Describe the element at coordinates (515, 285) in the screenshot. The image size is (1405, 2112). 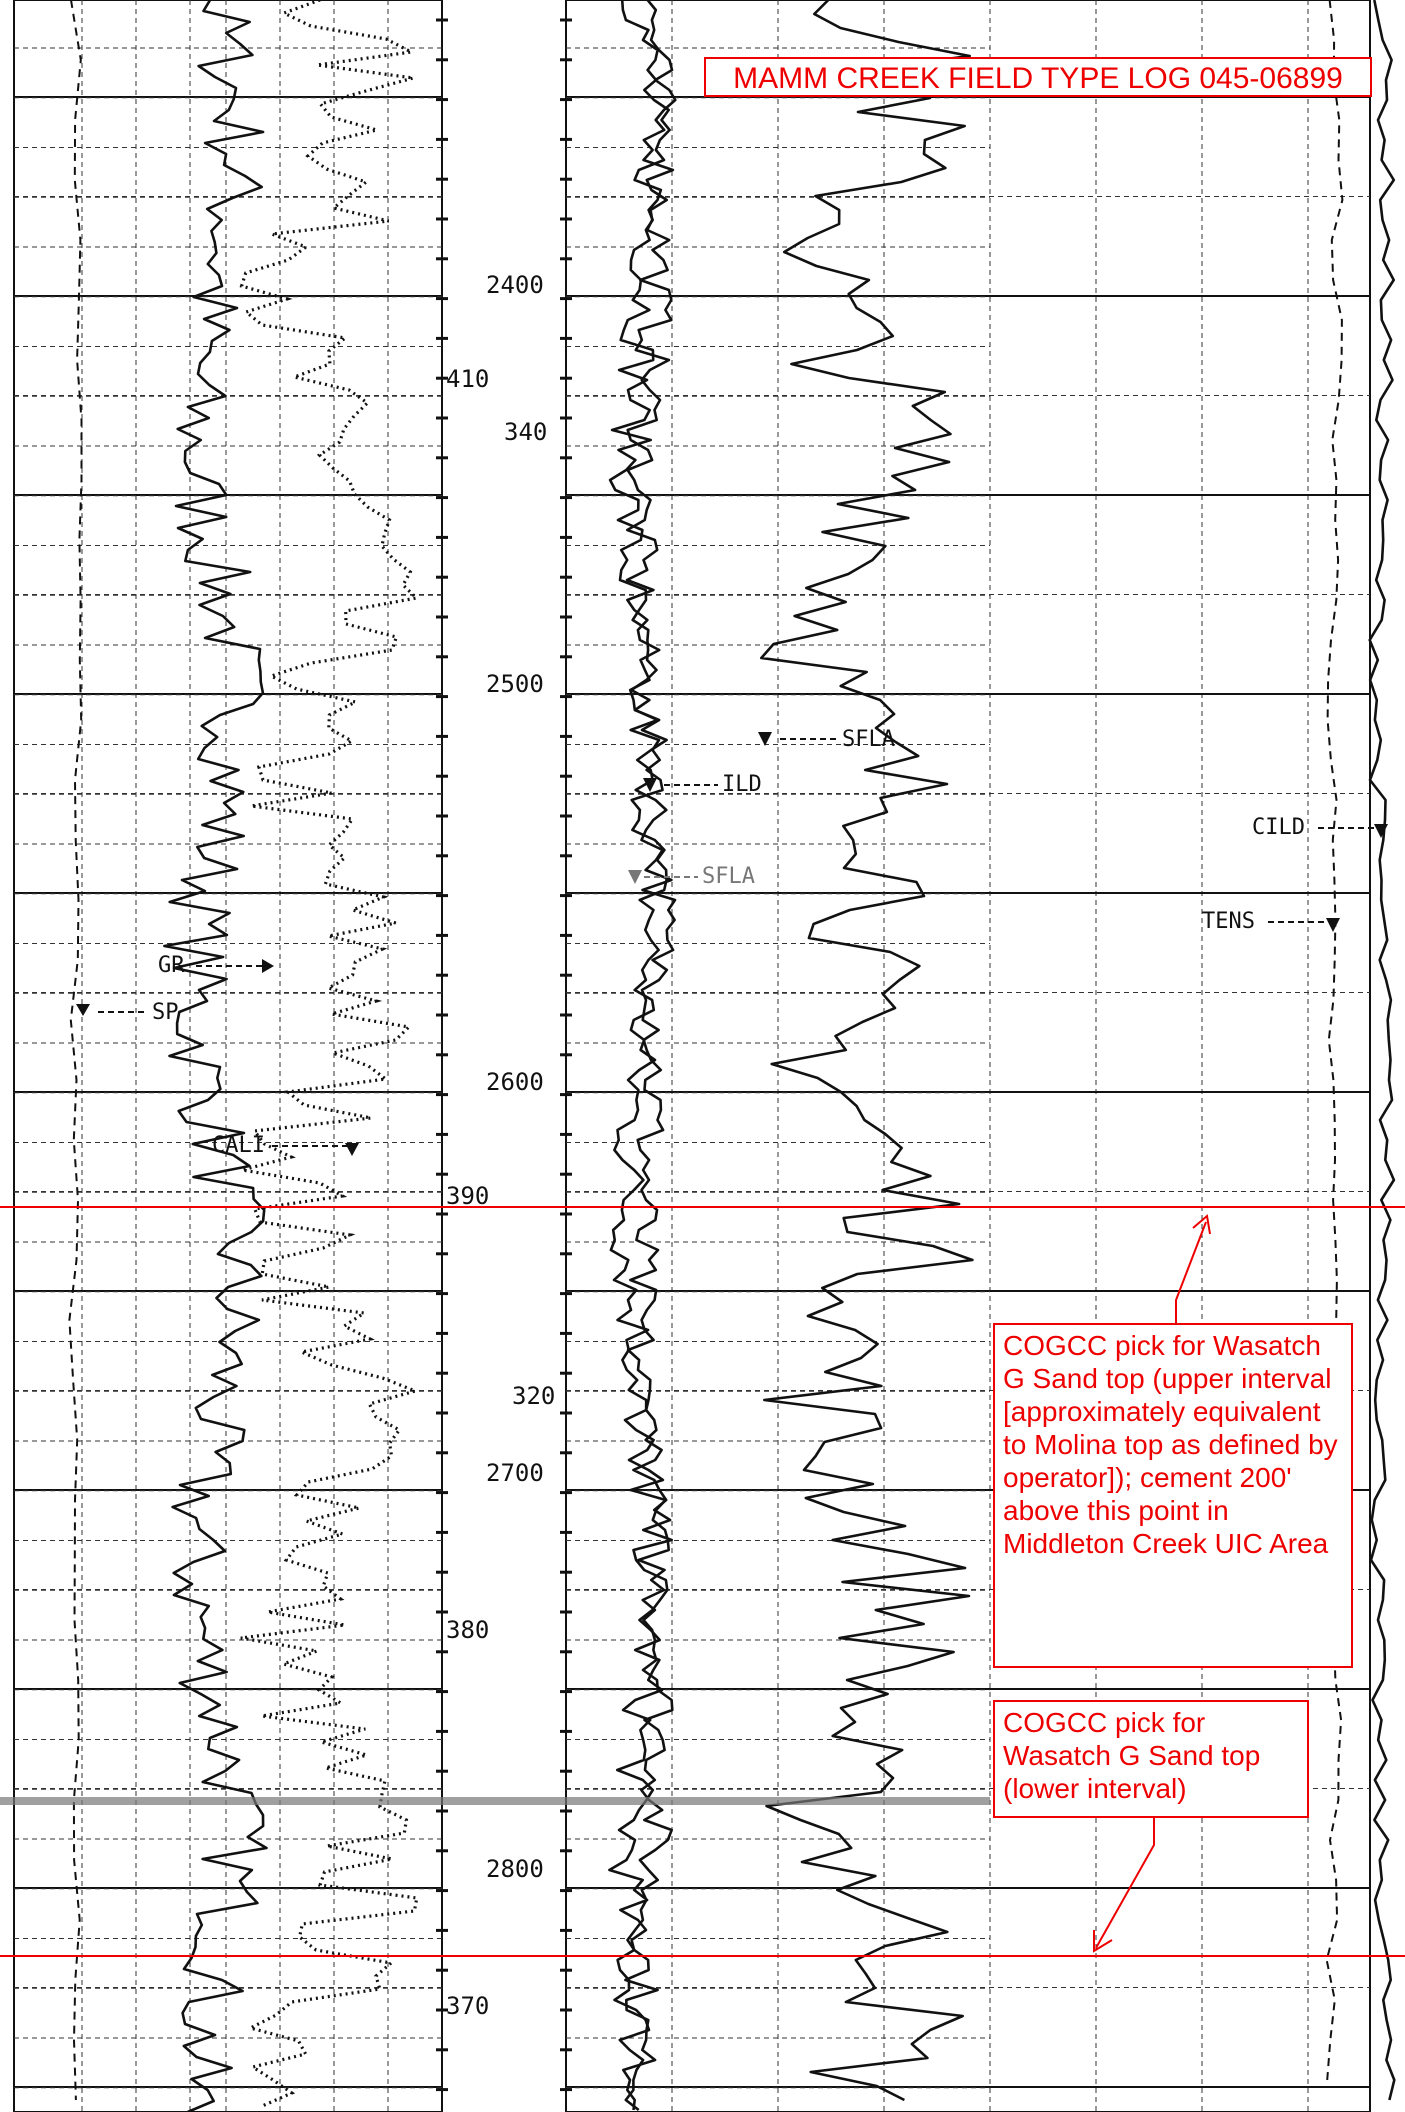
I see `depth-label-2400: 2400` at that location.